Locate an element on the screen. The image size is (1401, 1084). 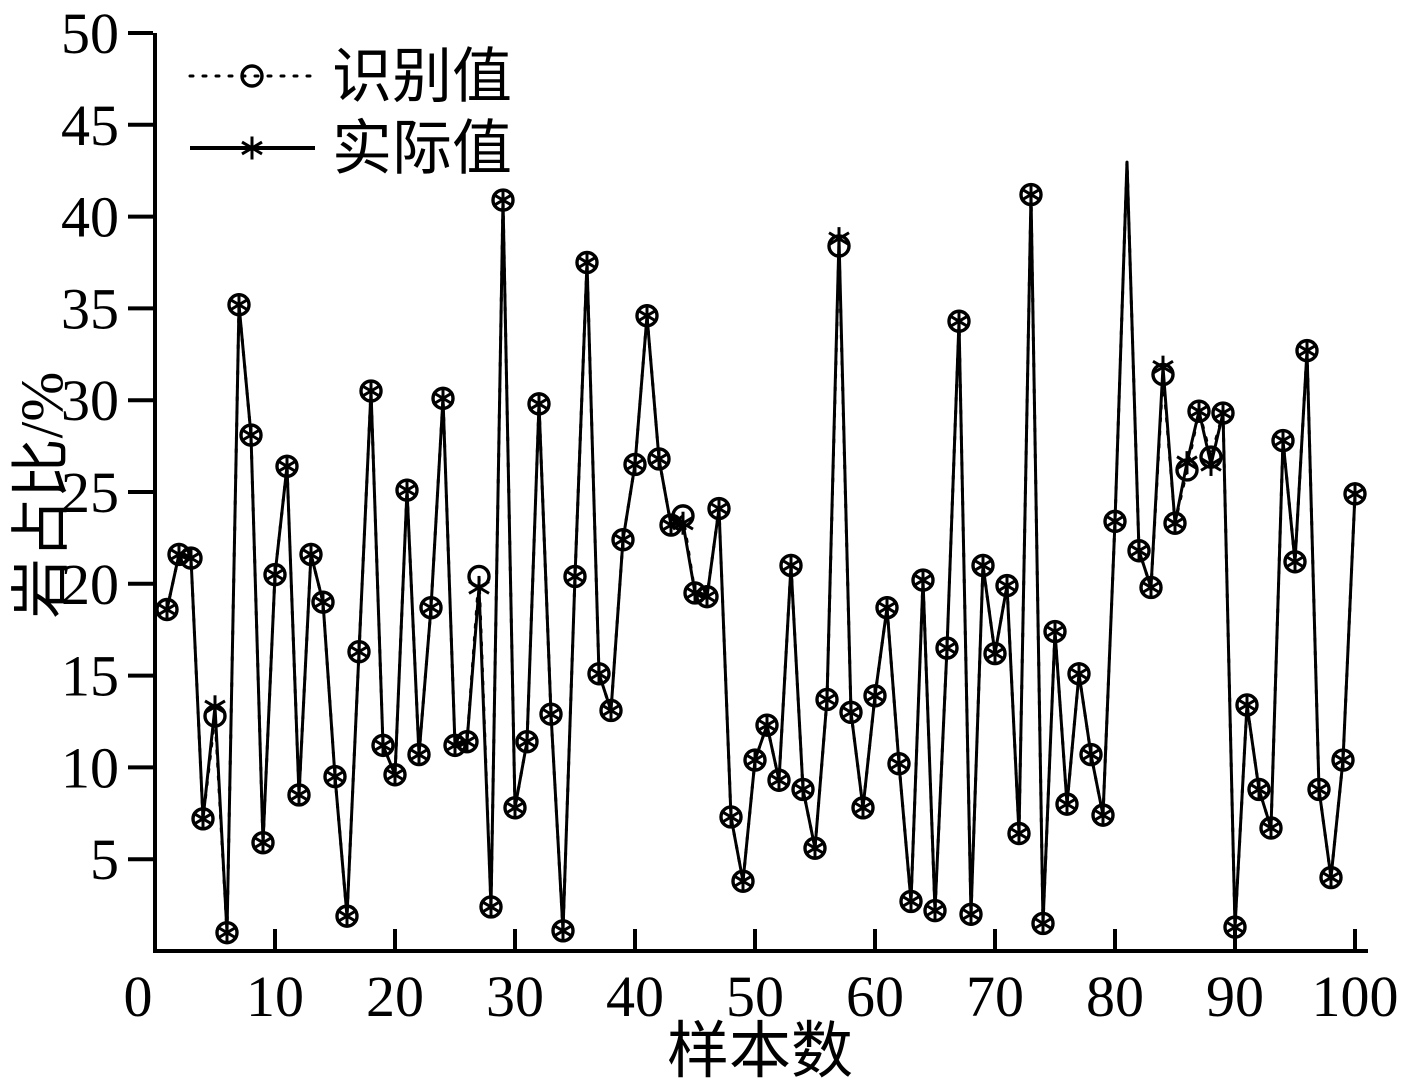
legend-item-1: 识别值 is located at coordinates (350, 77).